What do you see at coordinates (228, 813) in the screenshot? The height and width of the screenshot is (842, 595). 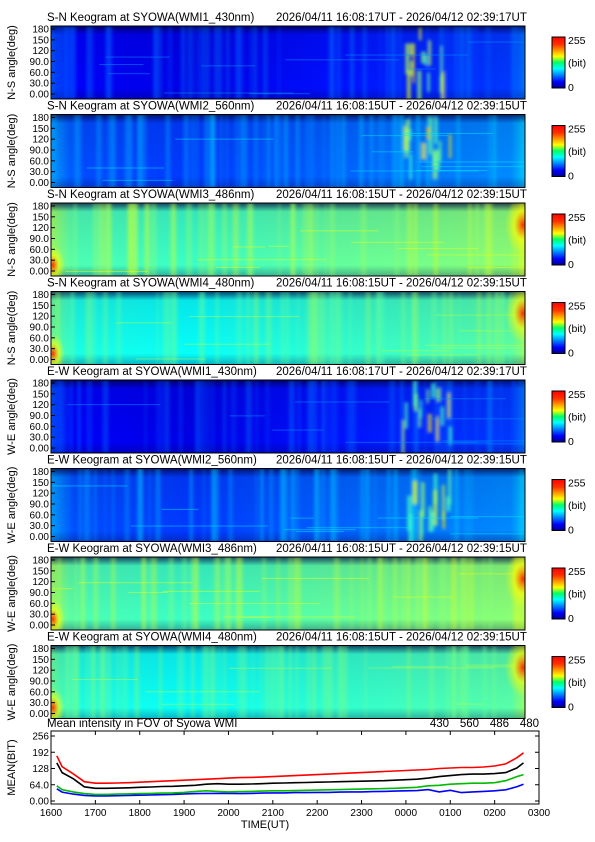 I see `x-tick-label: 2000` at bounding box center [228, 813].